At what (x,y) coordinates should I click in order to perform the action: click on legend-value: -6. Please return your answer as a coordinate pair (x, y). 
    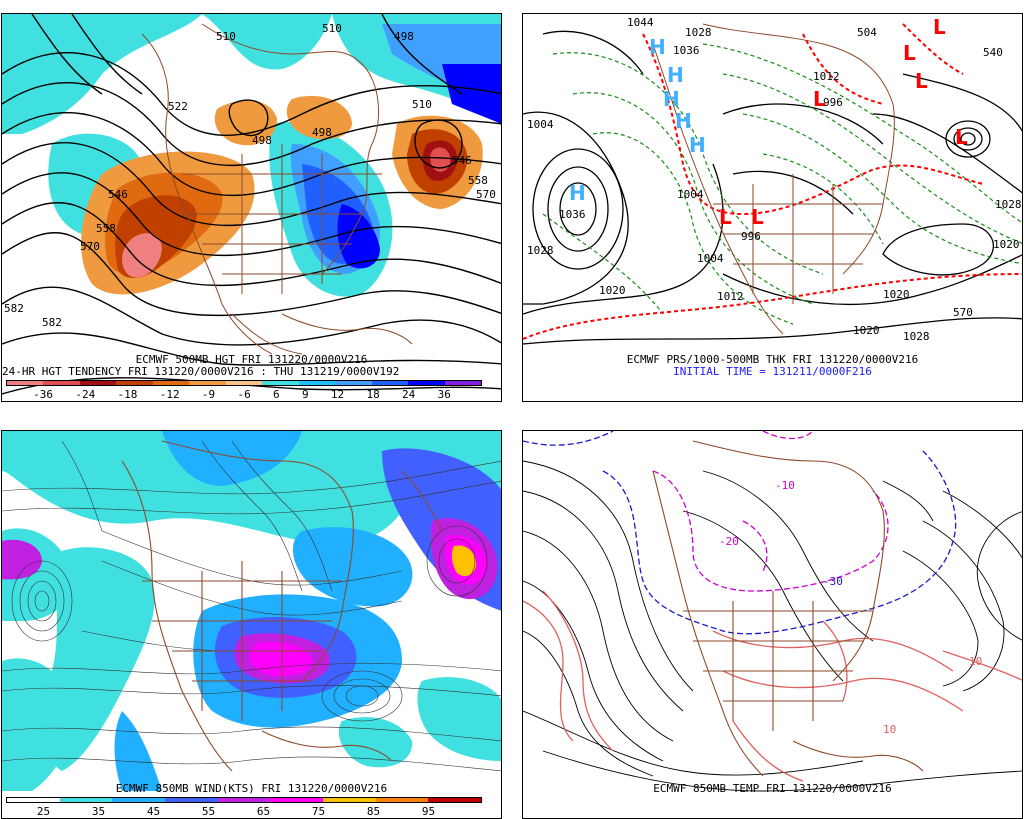
    Looking at the image, I should click on (244, 394).